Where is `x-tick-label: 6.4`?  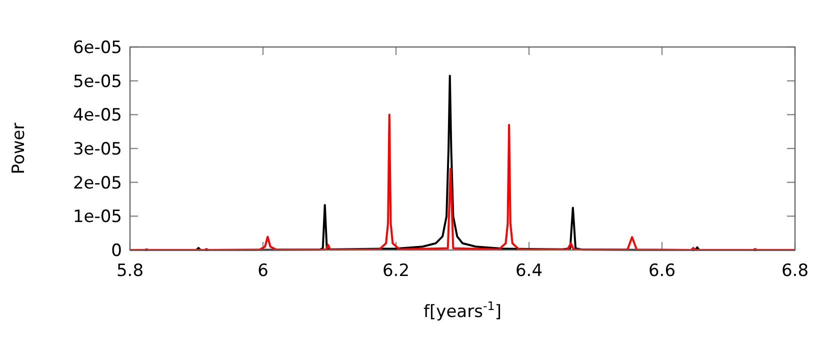
x-tick-label: 6.4 is located at coordinates (529, 271).